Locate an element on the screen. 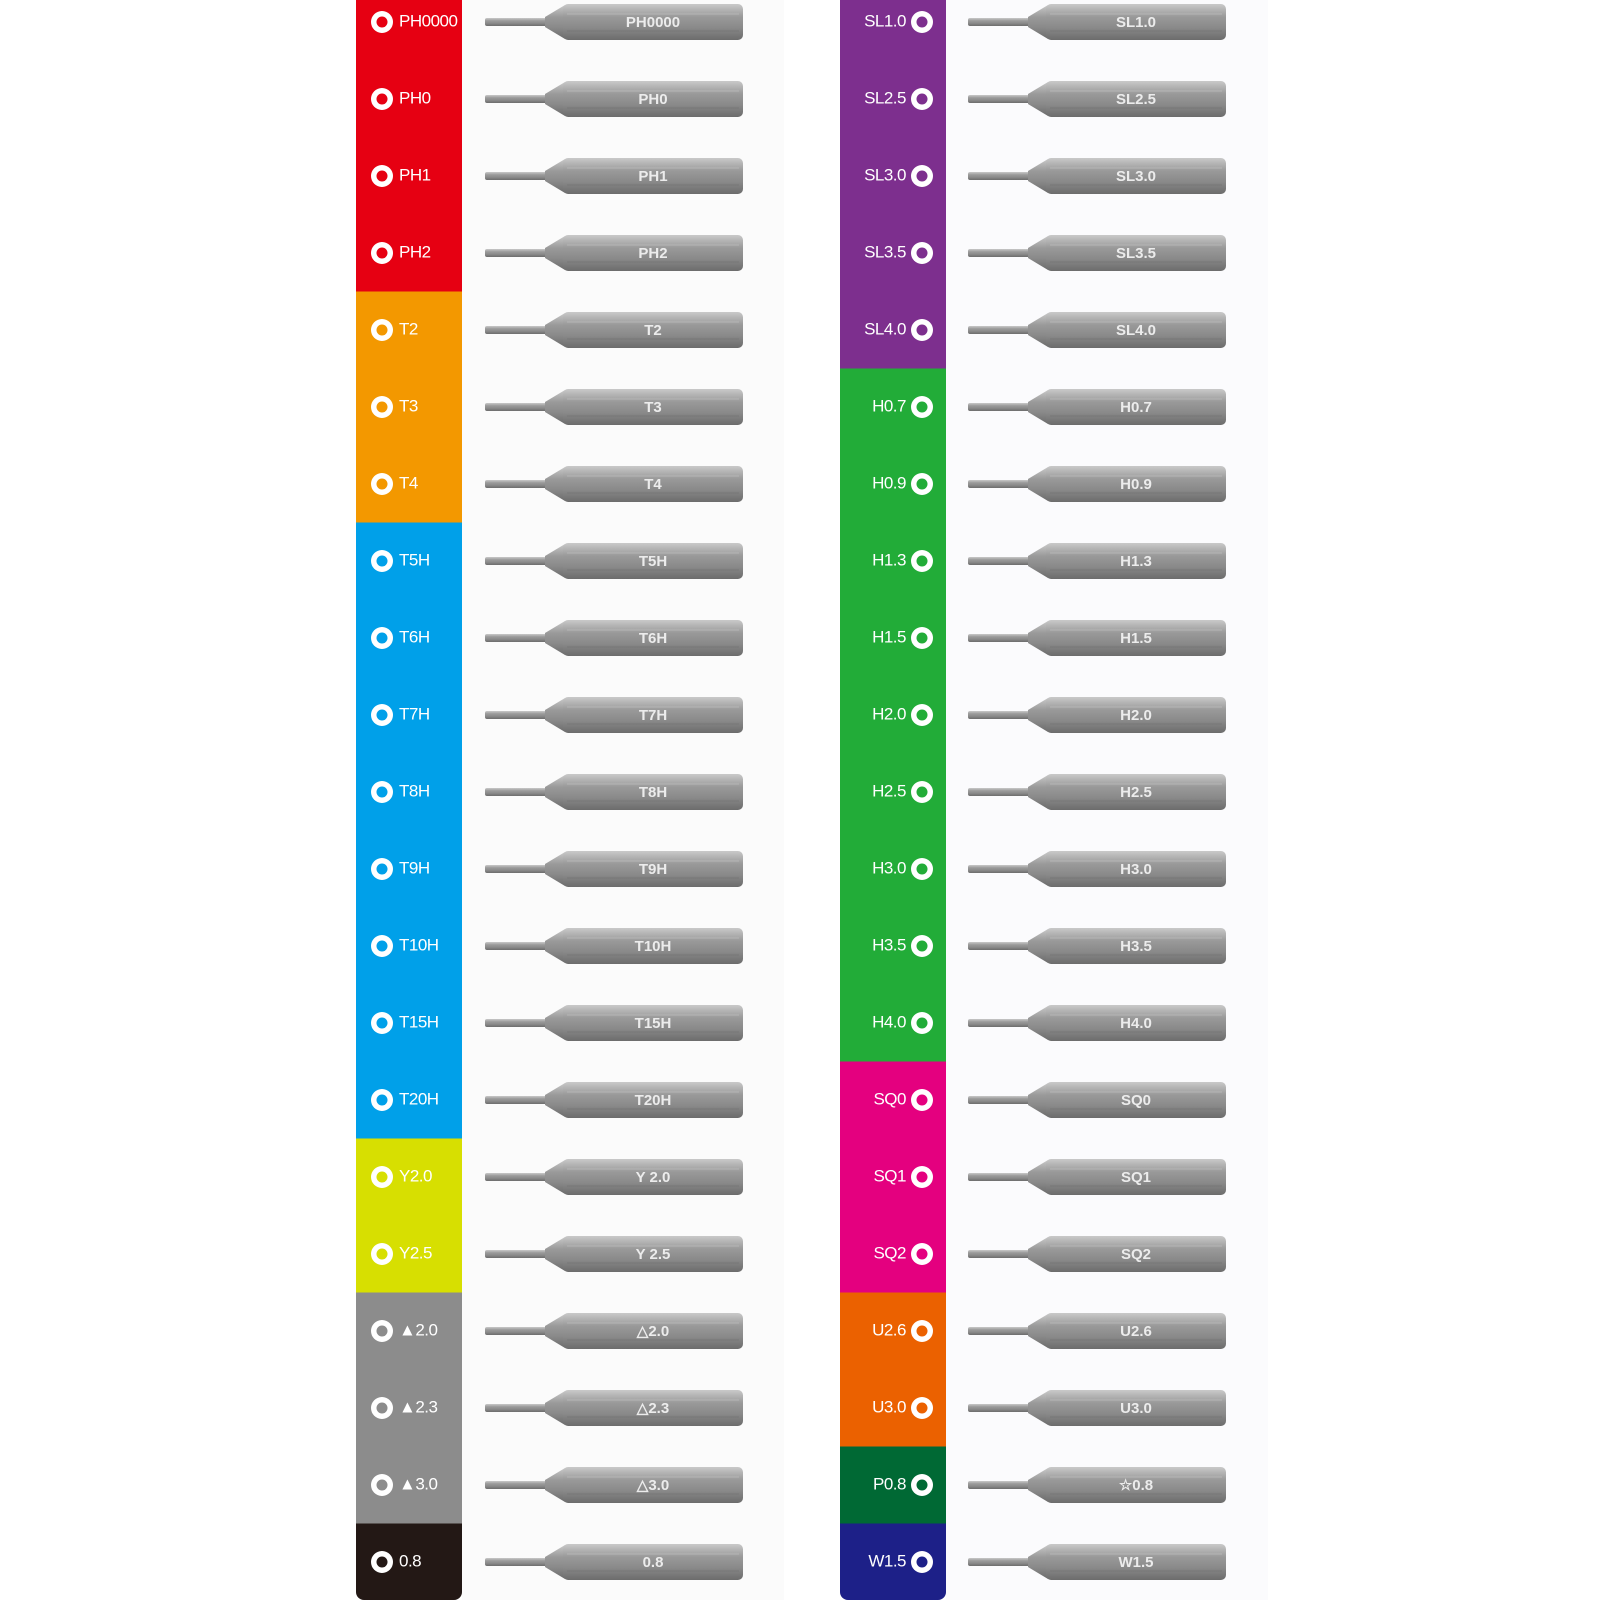 Image resolution: width=1600 pixels, height=1600 pixels. bit: H0.9 is located at coordinates (1097, 484).